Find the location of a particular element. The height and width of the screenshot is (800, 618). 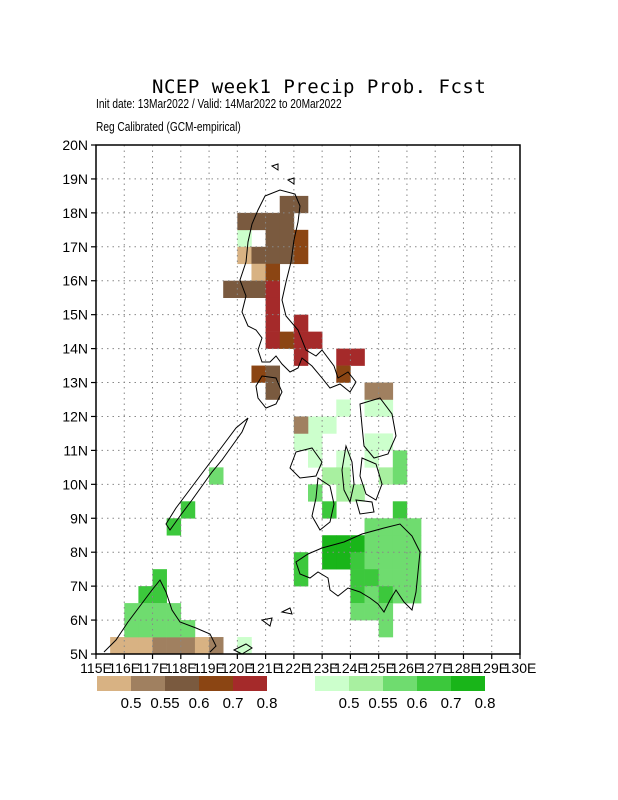

lat-tick-label: 7N is located at coordinates (79, 586).